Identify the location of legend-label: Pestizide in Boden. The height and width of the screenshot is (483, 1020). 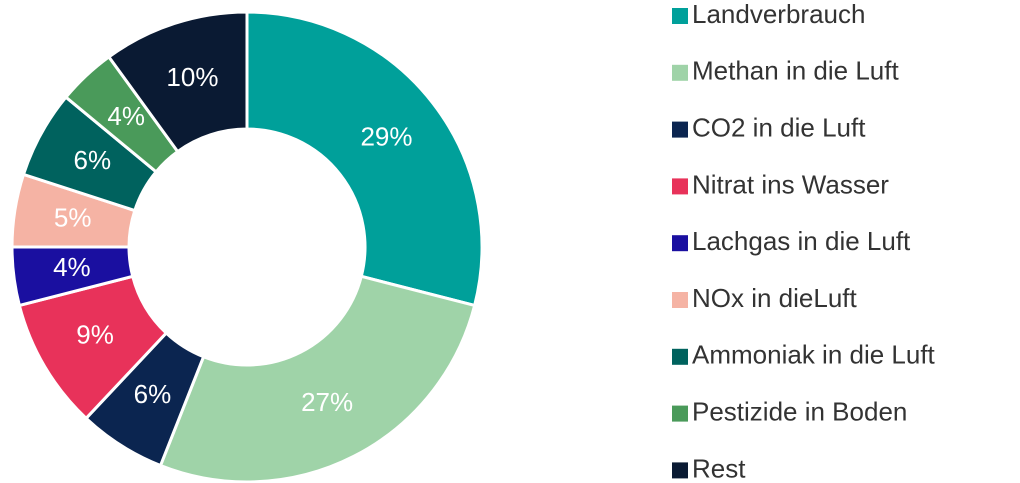
(799, 411).